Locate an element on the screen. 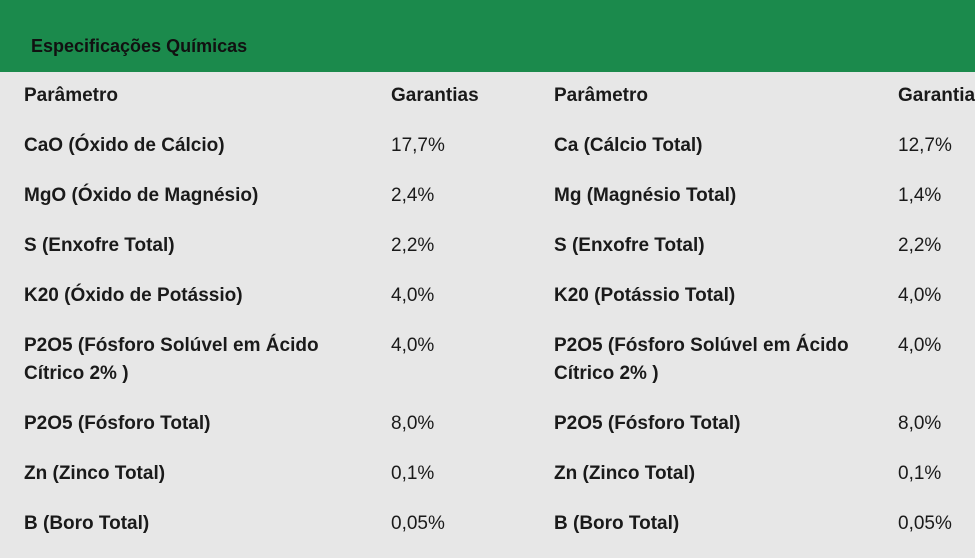 The height and width of the screenshot is (558, 975). left-value-cell: 17,7% is located at coordinates (418, 145).